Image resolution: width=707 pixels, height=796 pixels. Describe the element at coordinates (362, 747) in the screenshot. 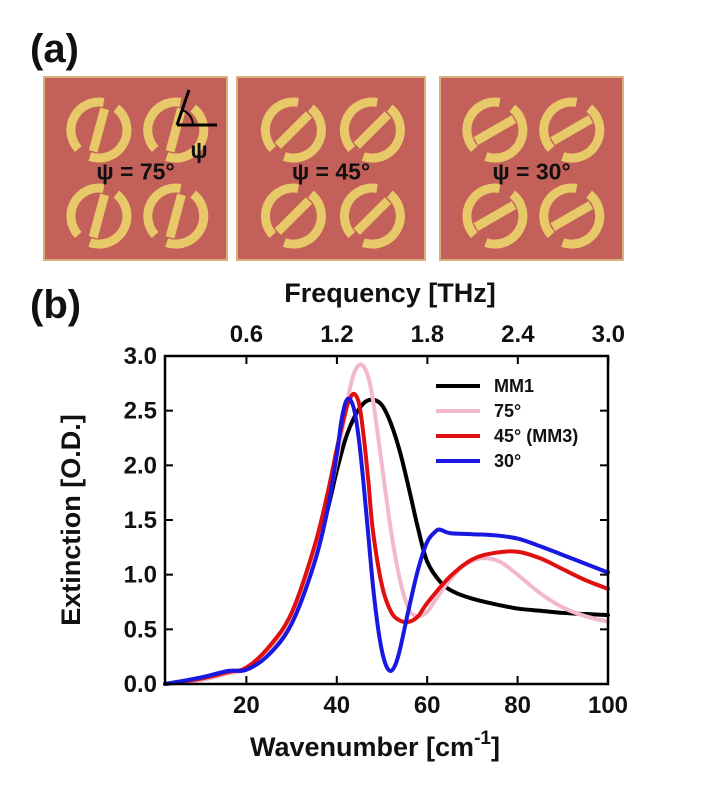

I see `x-axis-title-main: Wavenumber [cm` at that location.